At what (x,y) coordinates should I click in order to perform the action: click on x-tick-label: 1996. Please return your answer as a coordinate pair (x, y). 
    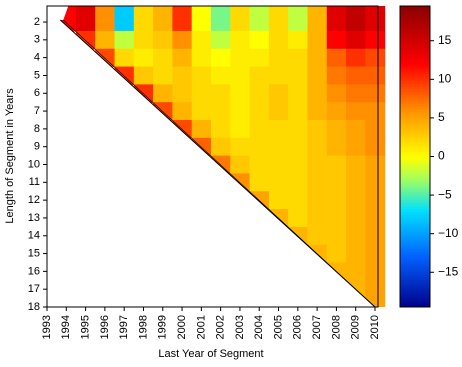
    Looking at the image, I should click on (105, 327).